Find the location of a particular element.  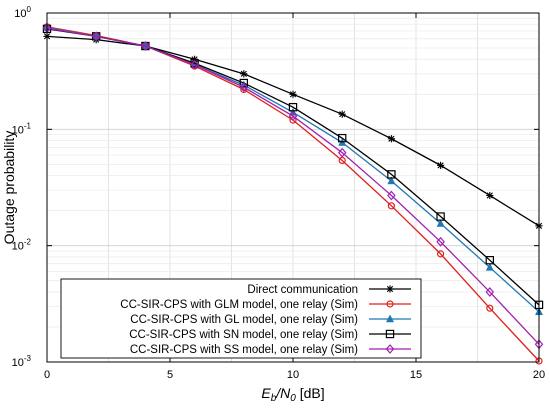

x-tick-label: 10 is located at coordinates (293, 375).